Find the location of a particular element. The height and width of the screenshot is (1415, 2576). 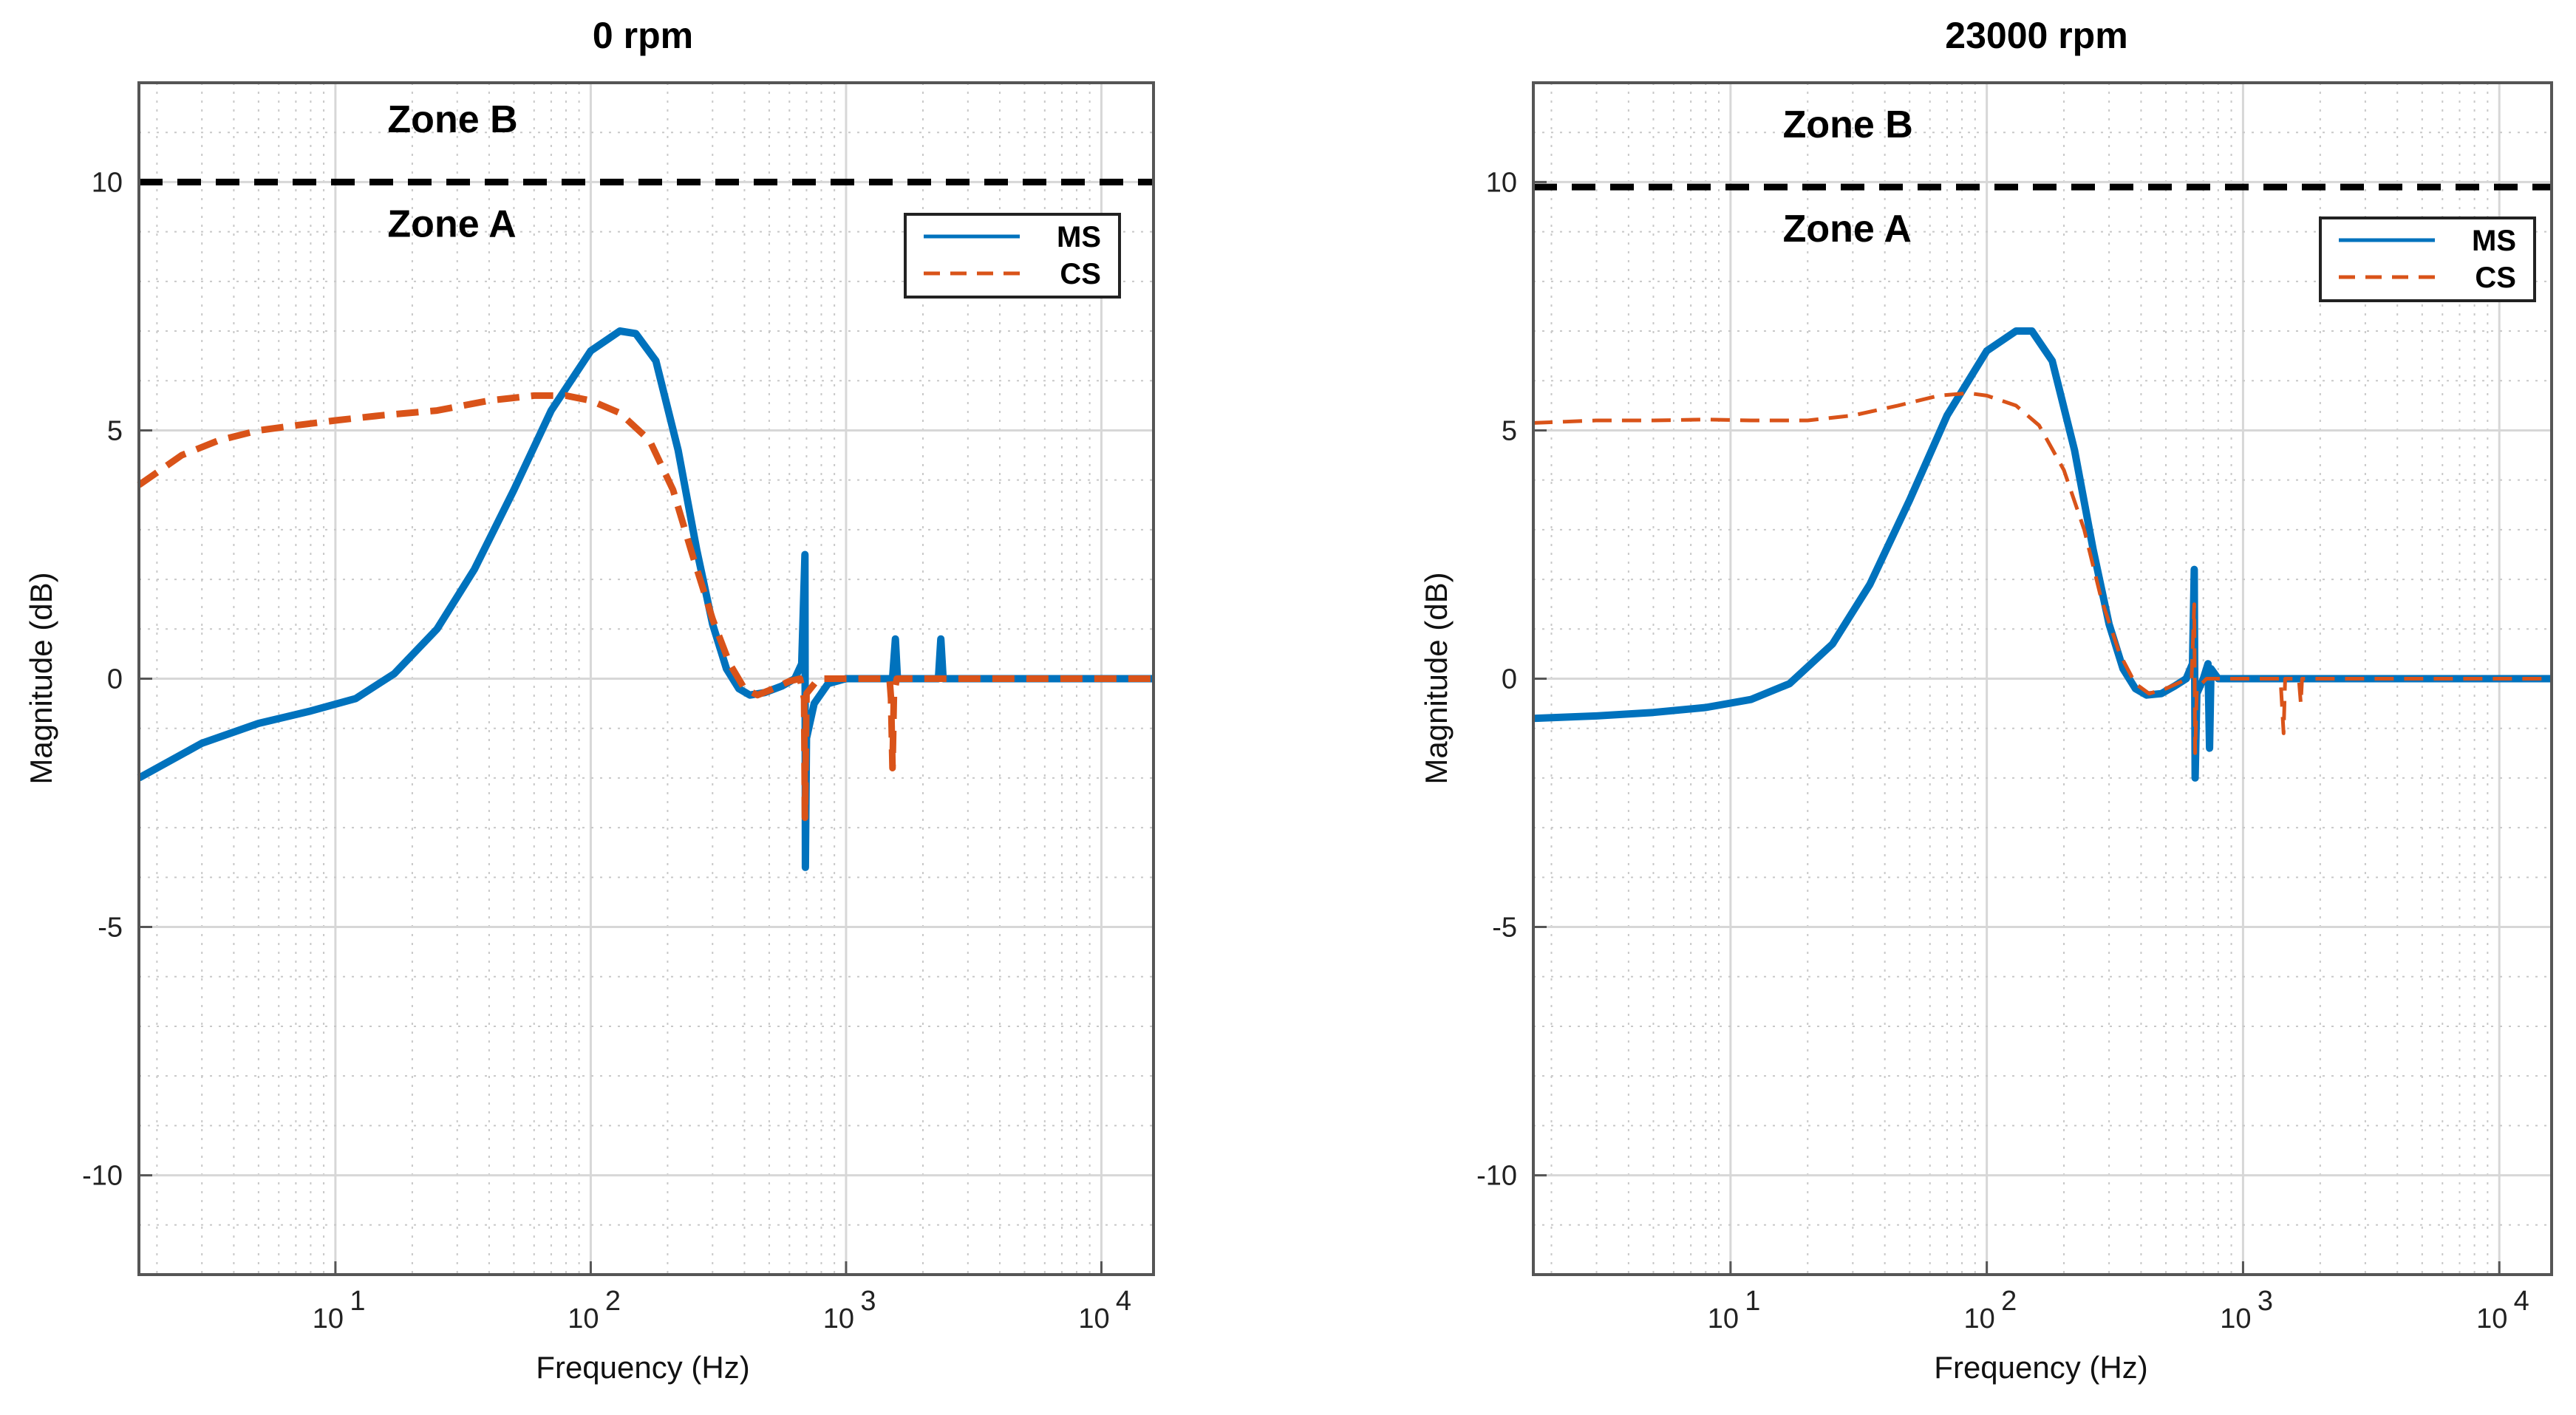

c1-y-tick-label-0: -10 is located at coordinates (1496, 1176).